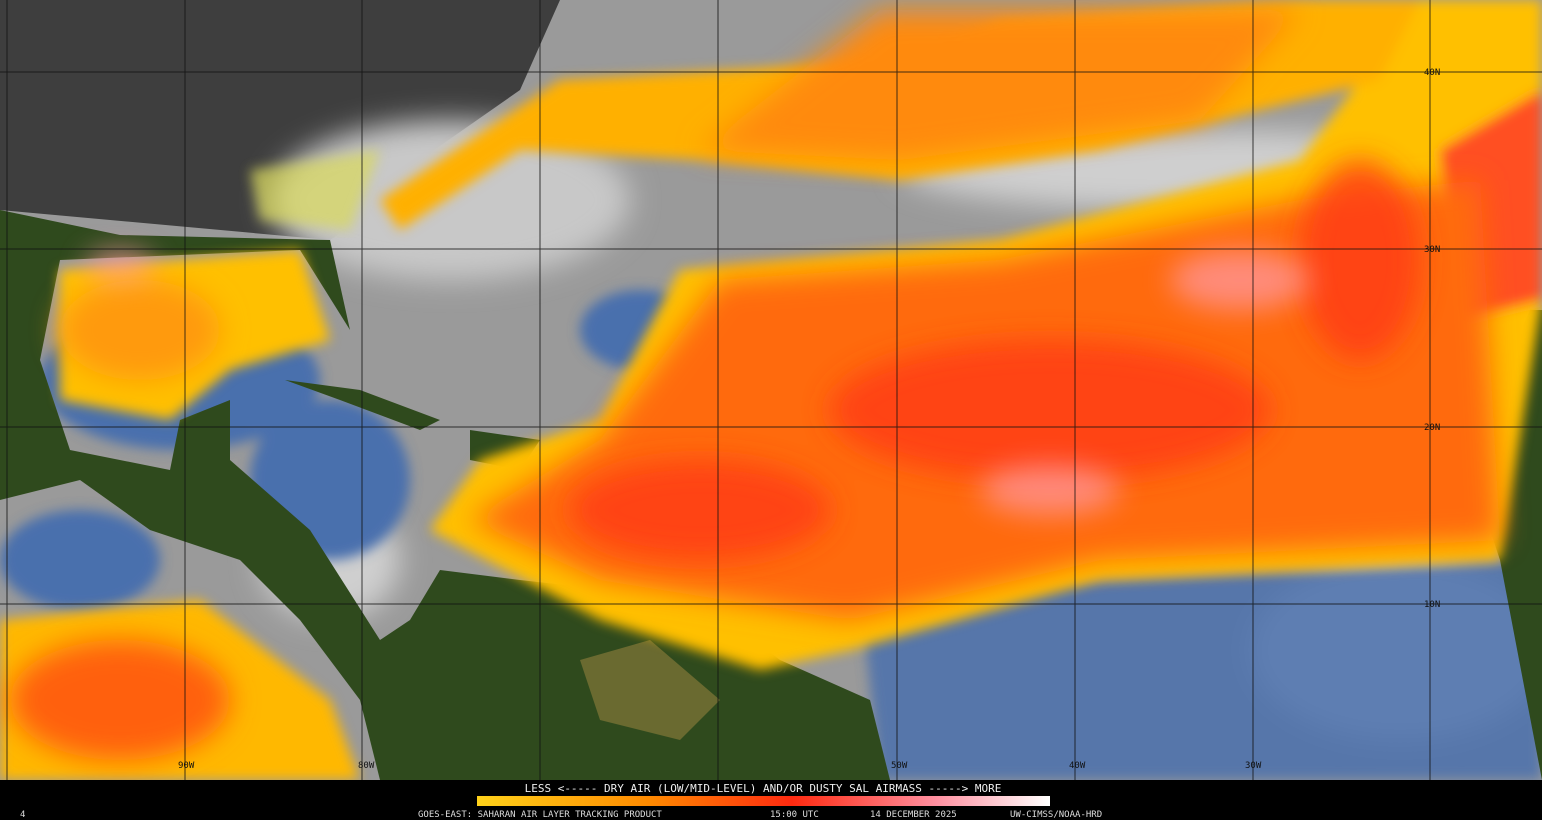 This screenshot has width=1542, height=820. I want to click on lat-label: 20N, so click(1432, 428).